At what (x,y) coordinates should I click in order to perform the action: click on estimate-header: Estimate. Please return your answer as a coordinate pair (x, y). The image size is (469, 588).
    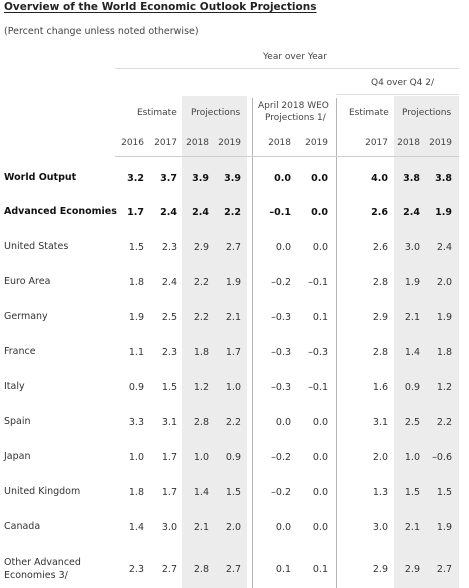
    Looking at the image, I should click on (157, 113).